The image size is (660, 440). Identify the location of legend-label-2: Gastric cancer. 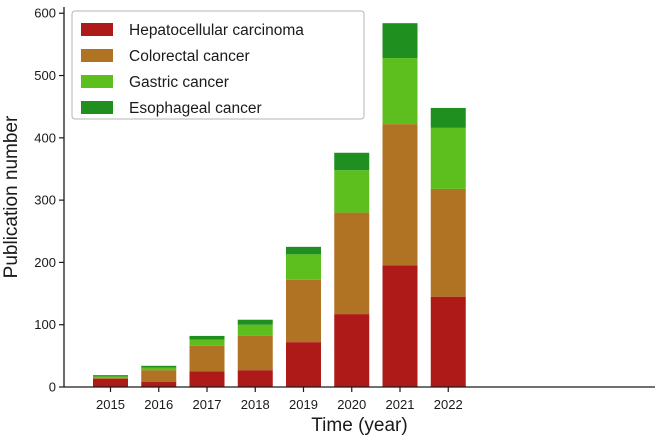
(179, 82).